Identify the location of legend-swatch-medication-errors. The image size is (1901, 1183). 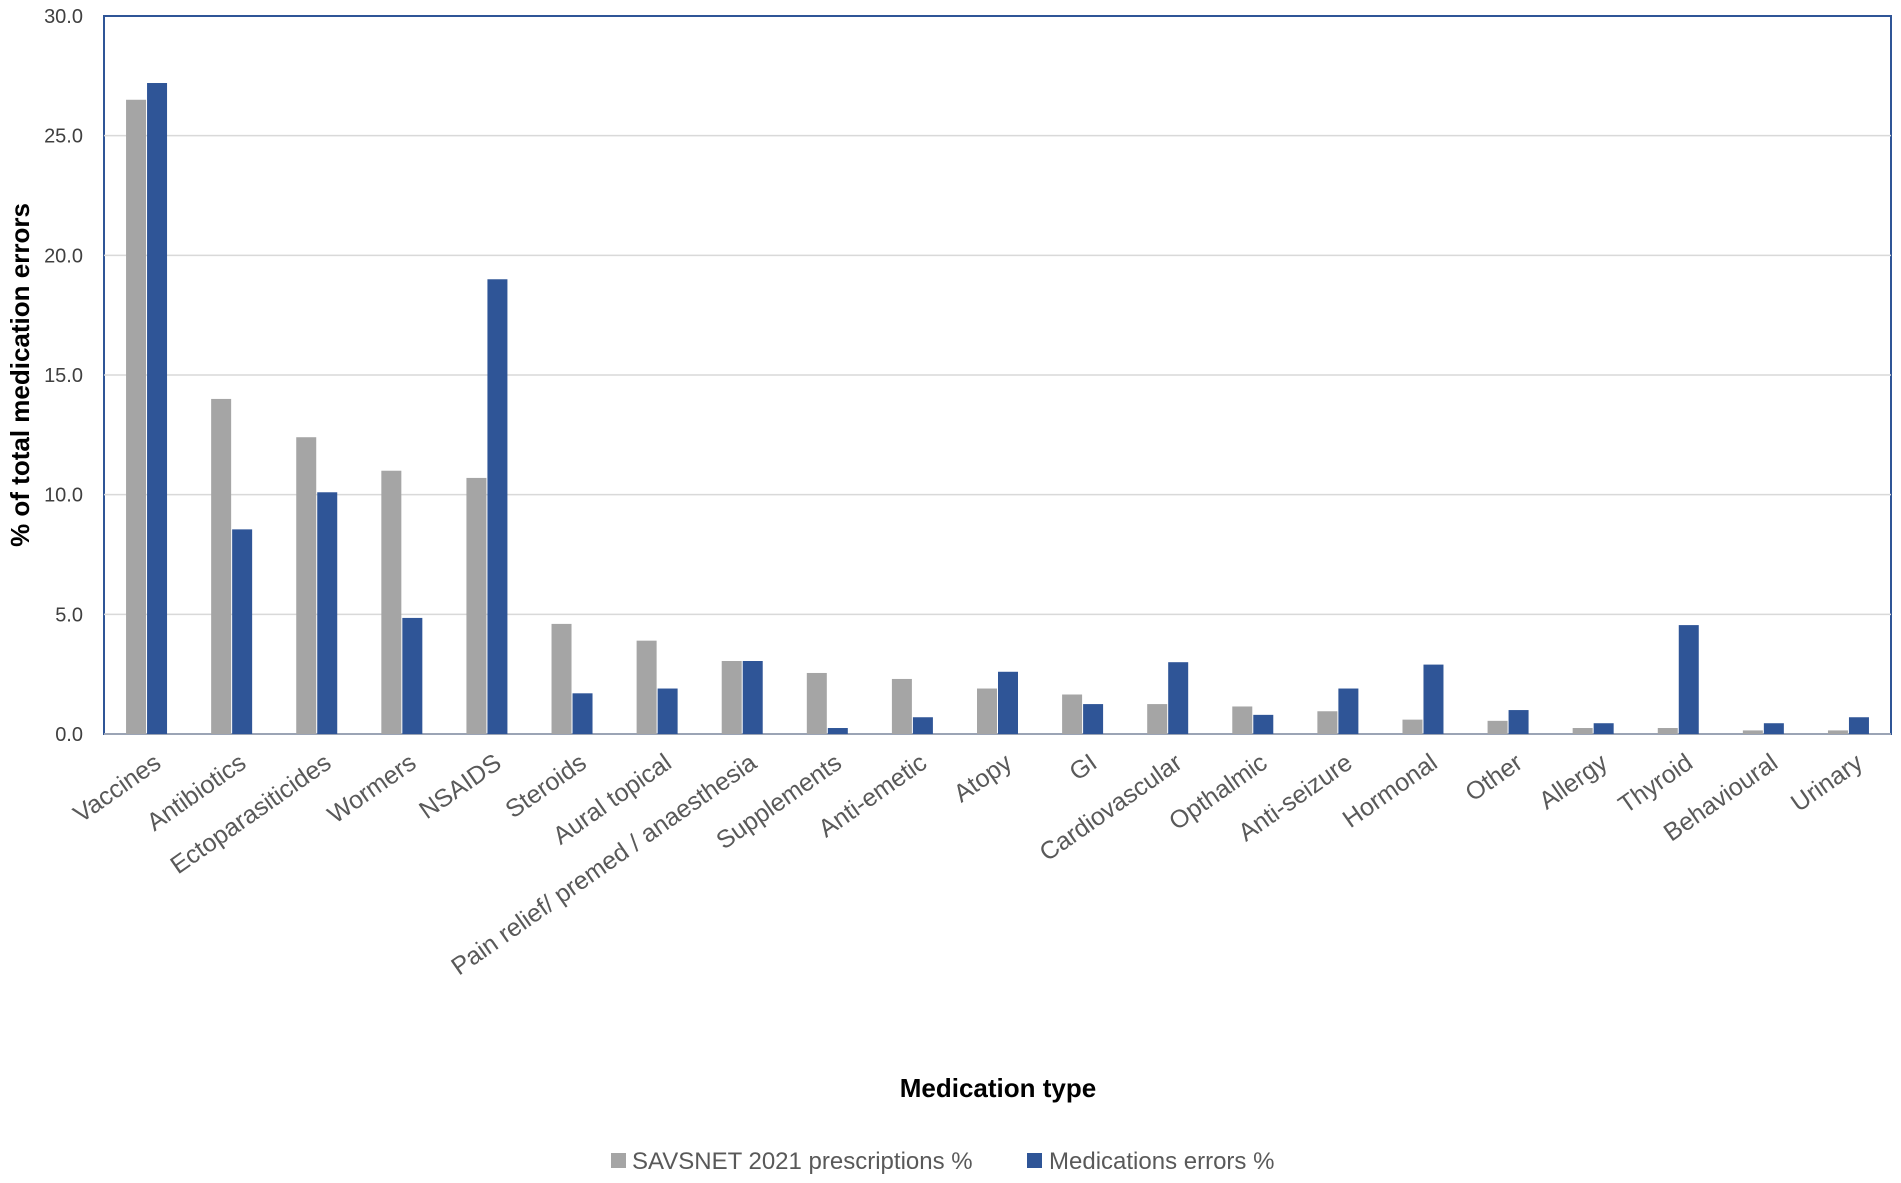
(1034, 1160).